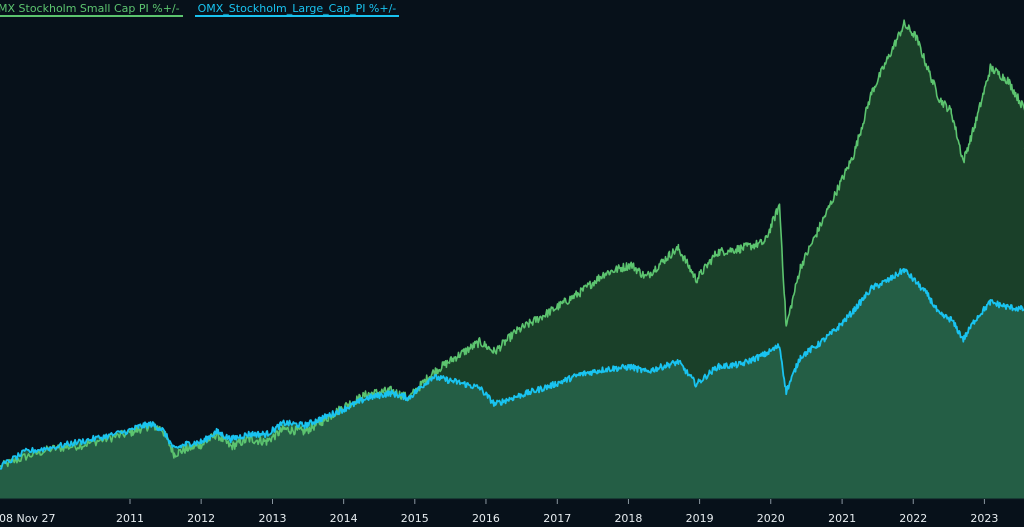 The height and width of the screenshot is (527, 1024). What do you see at coordinates (344, 518) in the screenshot?
I see `x-tick-label: 2014` at bounding box center [344, 518].